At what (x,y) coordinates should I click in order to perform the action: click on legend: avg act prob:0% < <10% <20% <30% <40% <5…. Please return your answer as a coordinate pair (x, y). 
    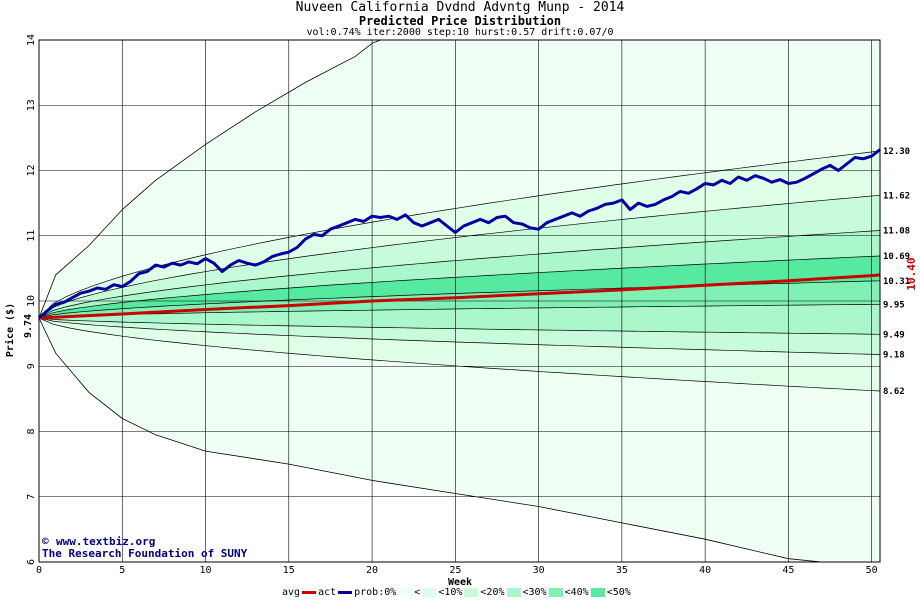
    Looking at the image, I should click on (456, 592).